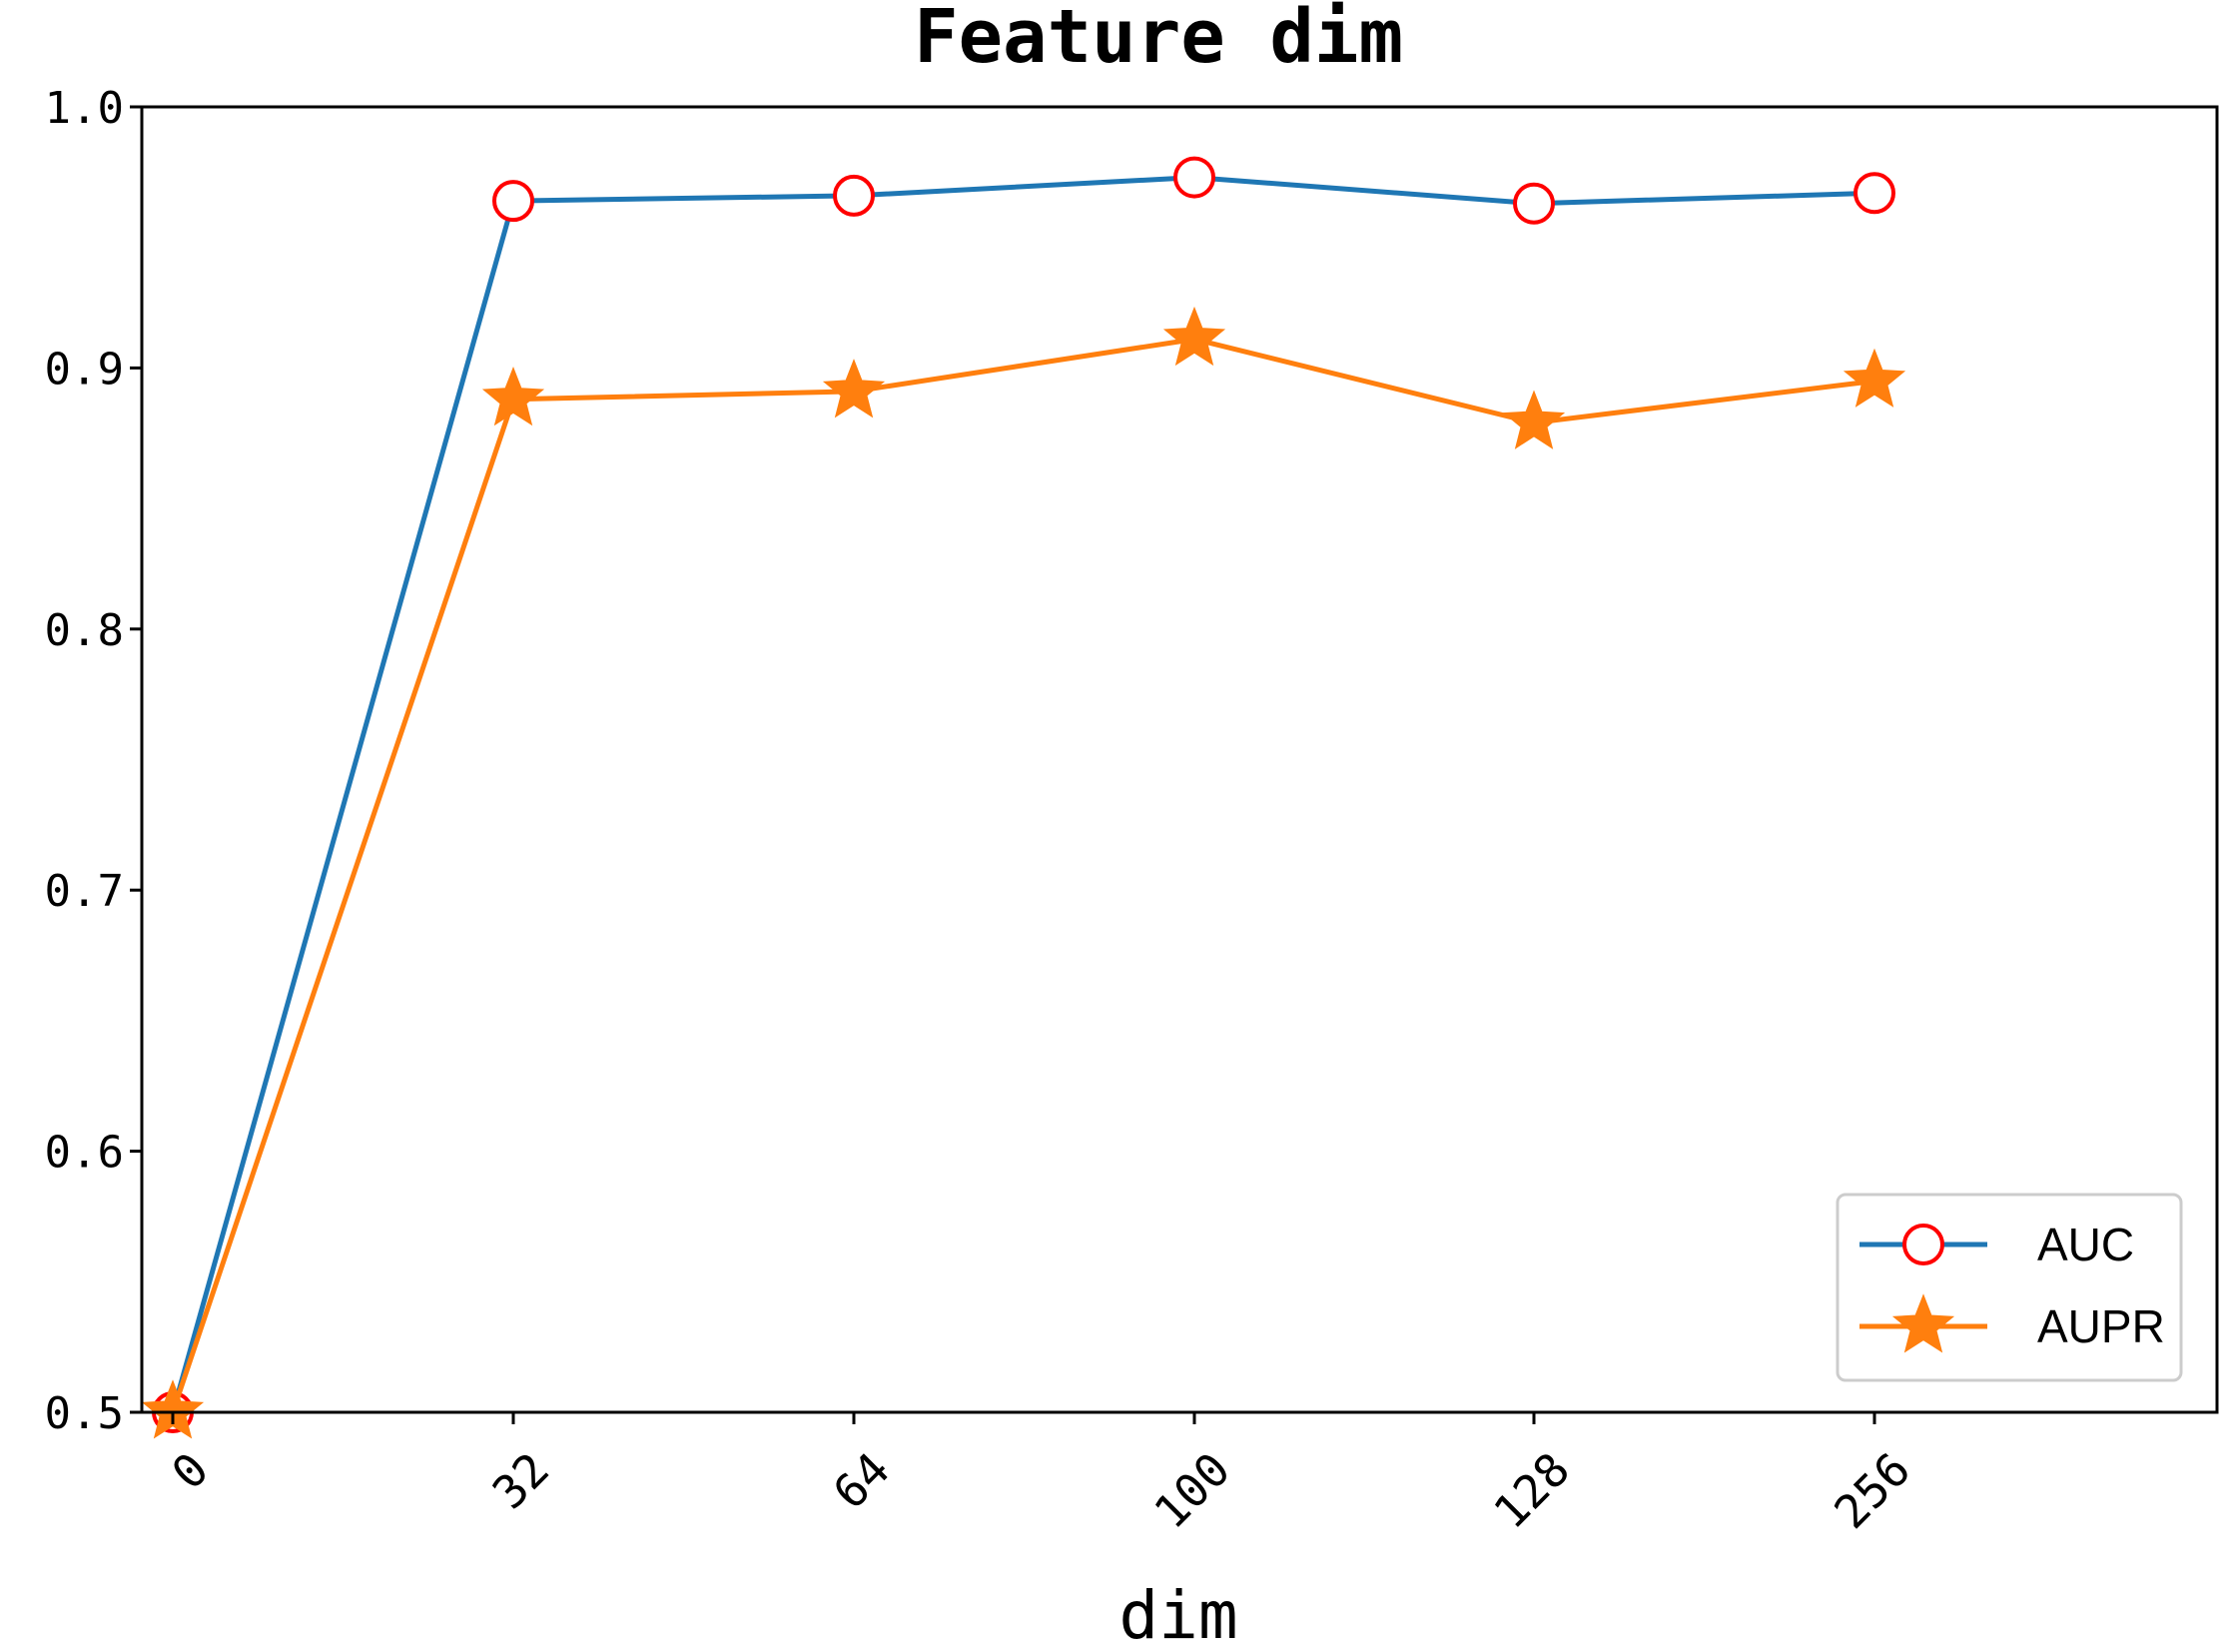 This screenshot has width=2225, height=1652. I want to click on x-tick-label: 32, so click(520, 1480).